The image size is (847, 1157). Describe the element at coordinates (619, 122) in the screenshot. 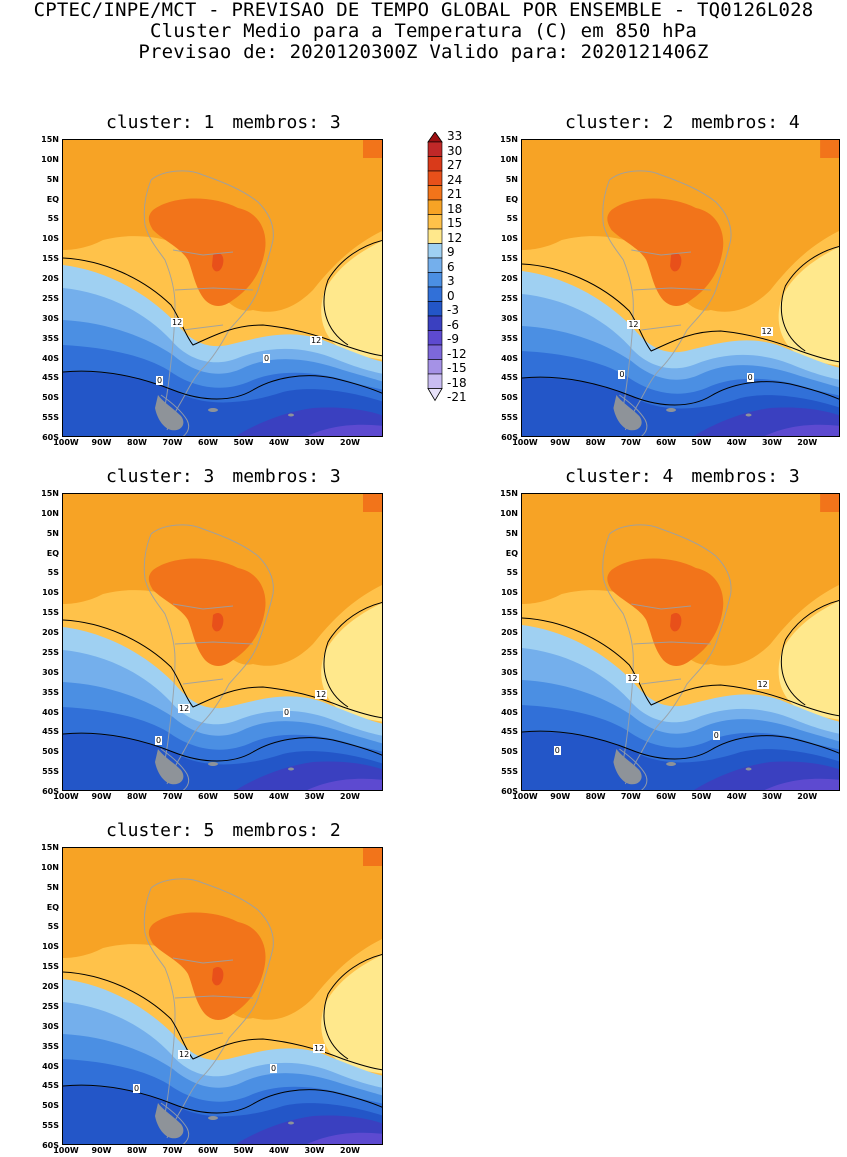

I see `cluster-label: cluster: 2` at that location.